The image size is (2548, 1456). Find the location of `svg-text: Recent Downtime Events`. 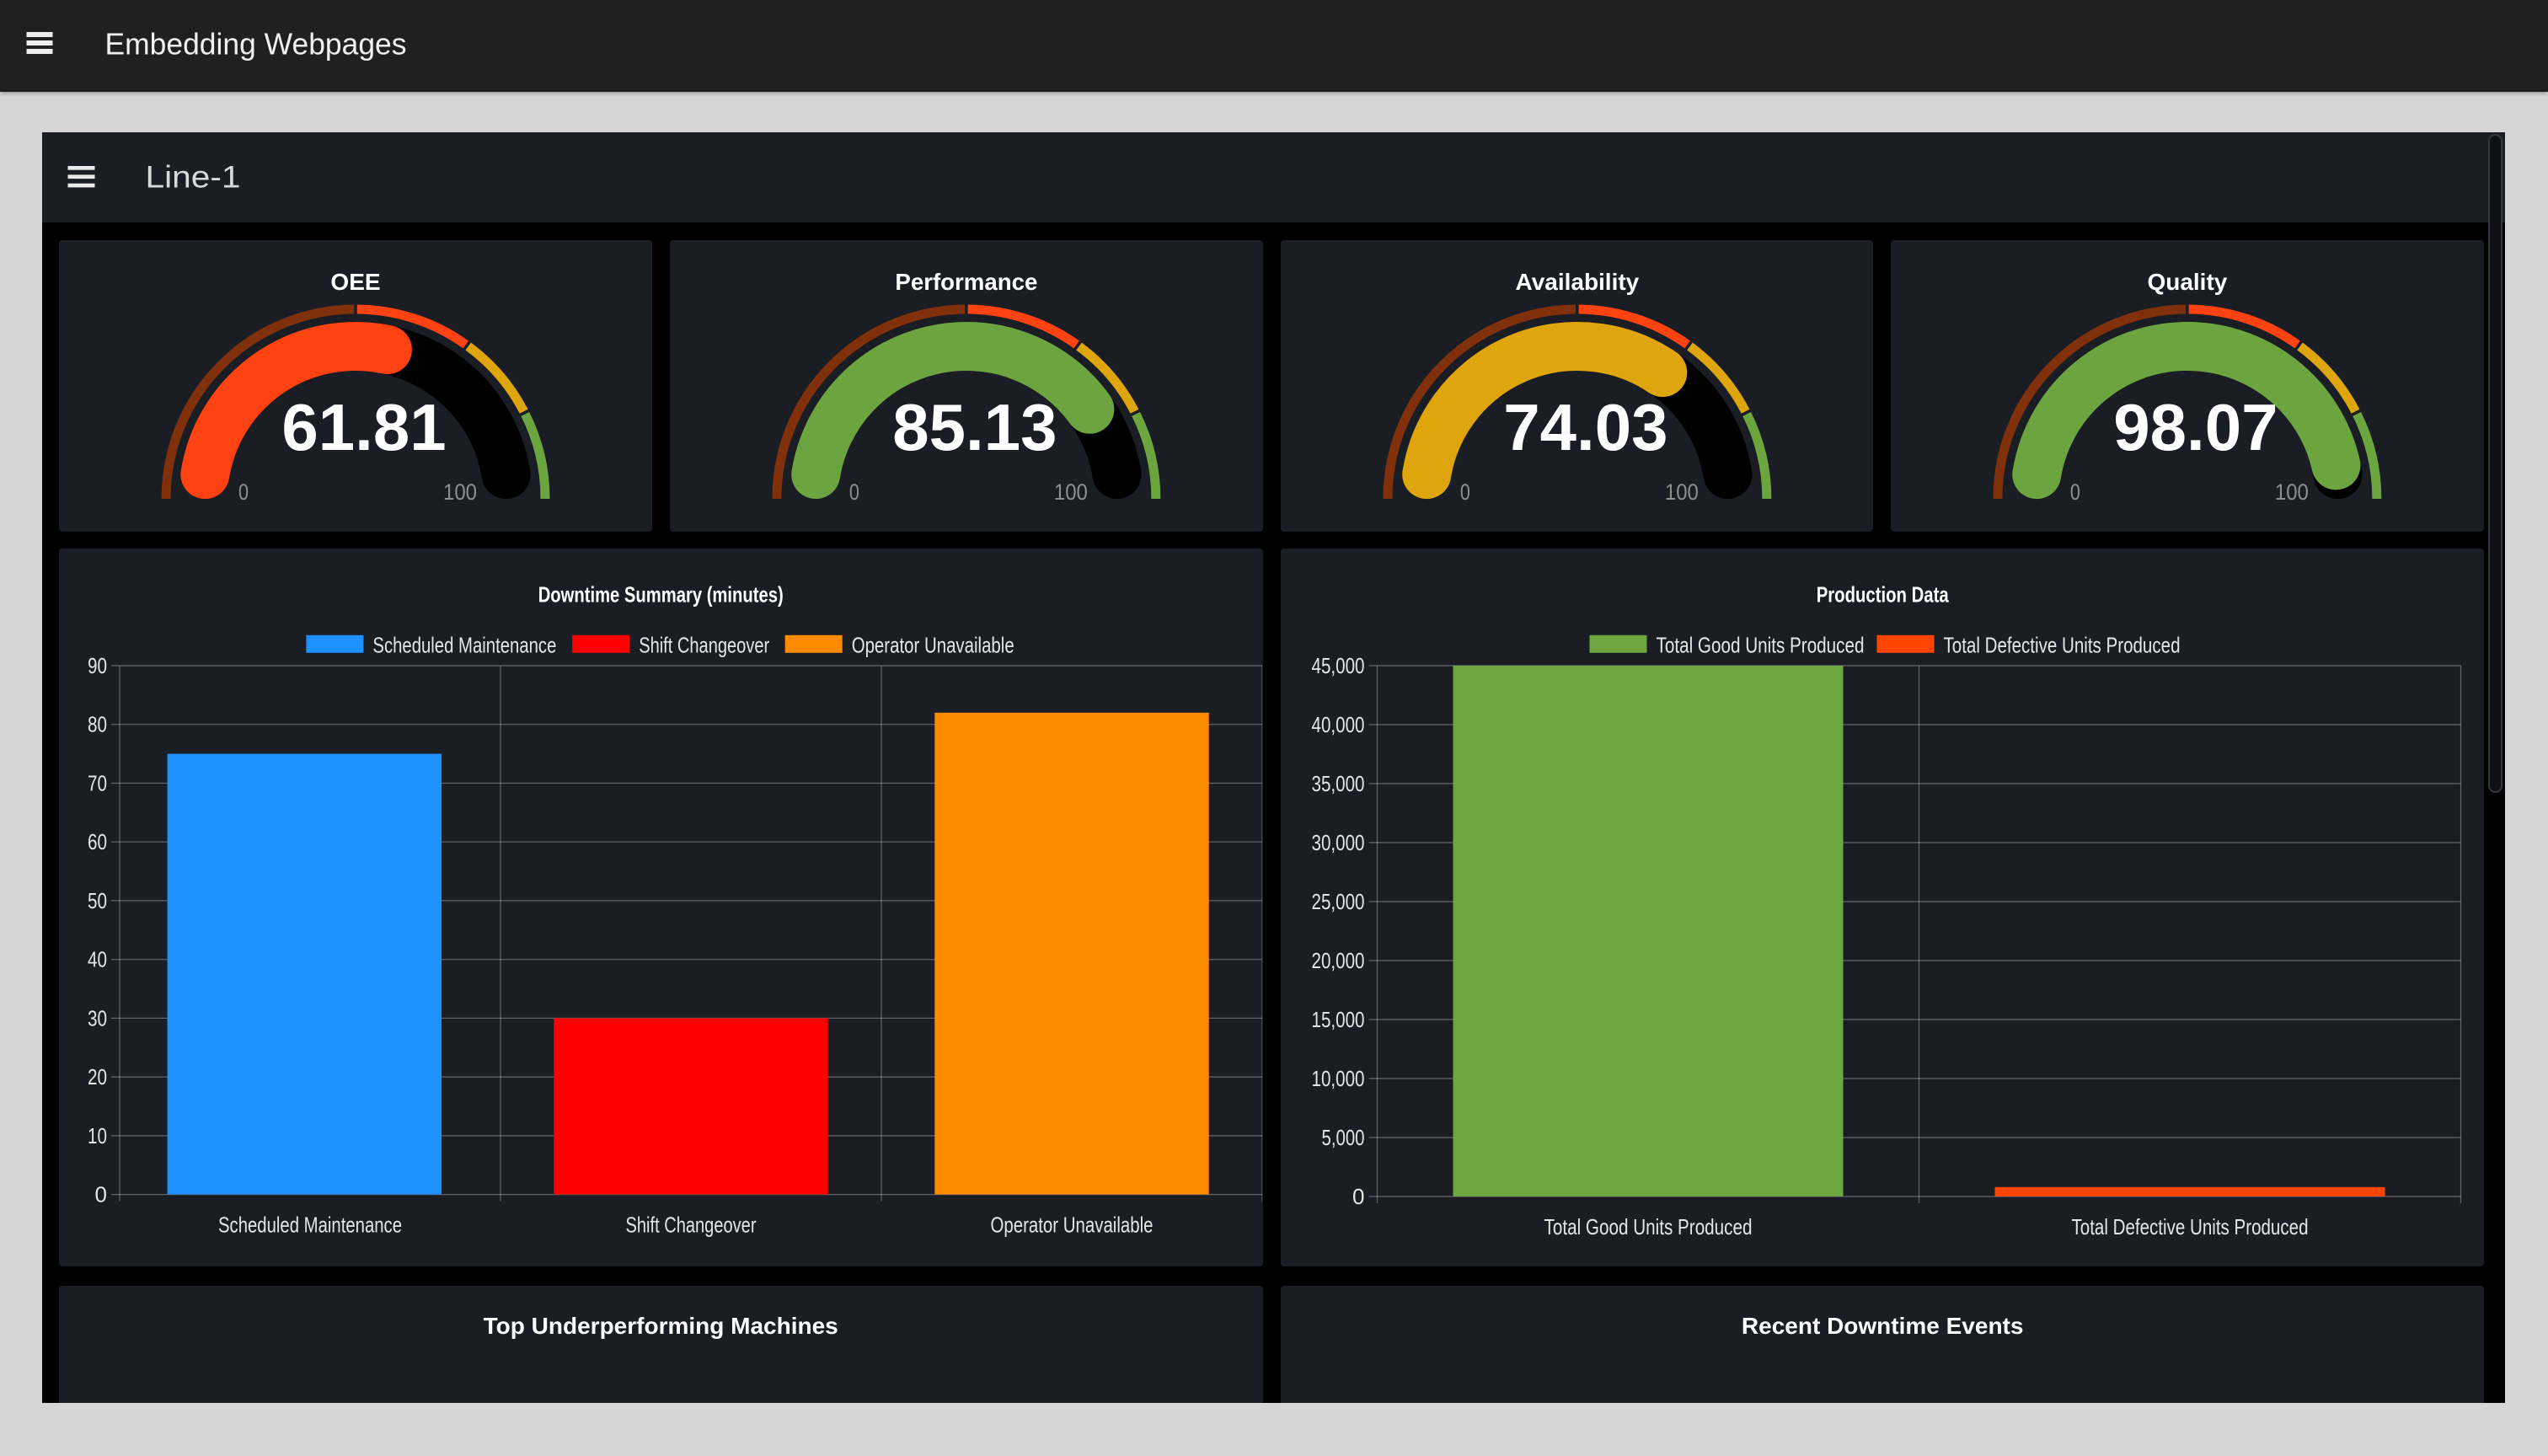

svg-text: Recent Downtime Events is located at coordinates (1882, 1326).